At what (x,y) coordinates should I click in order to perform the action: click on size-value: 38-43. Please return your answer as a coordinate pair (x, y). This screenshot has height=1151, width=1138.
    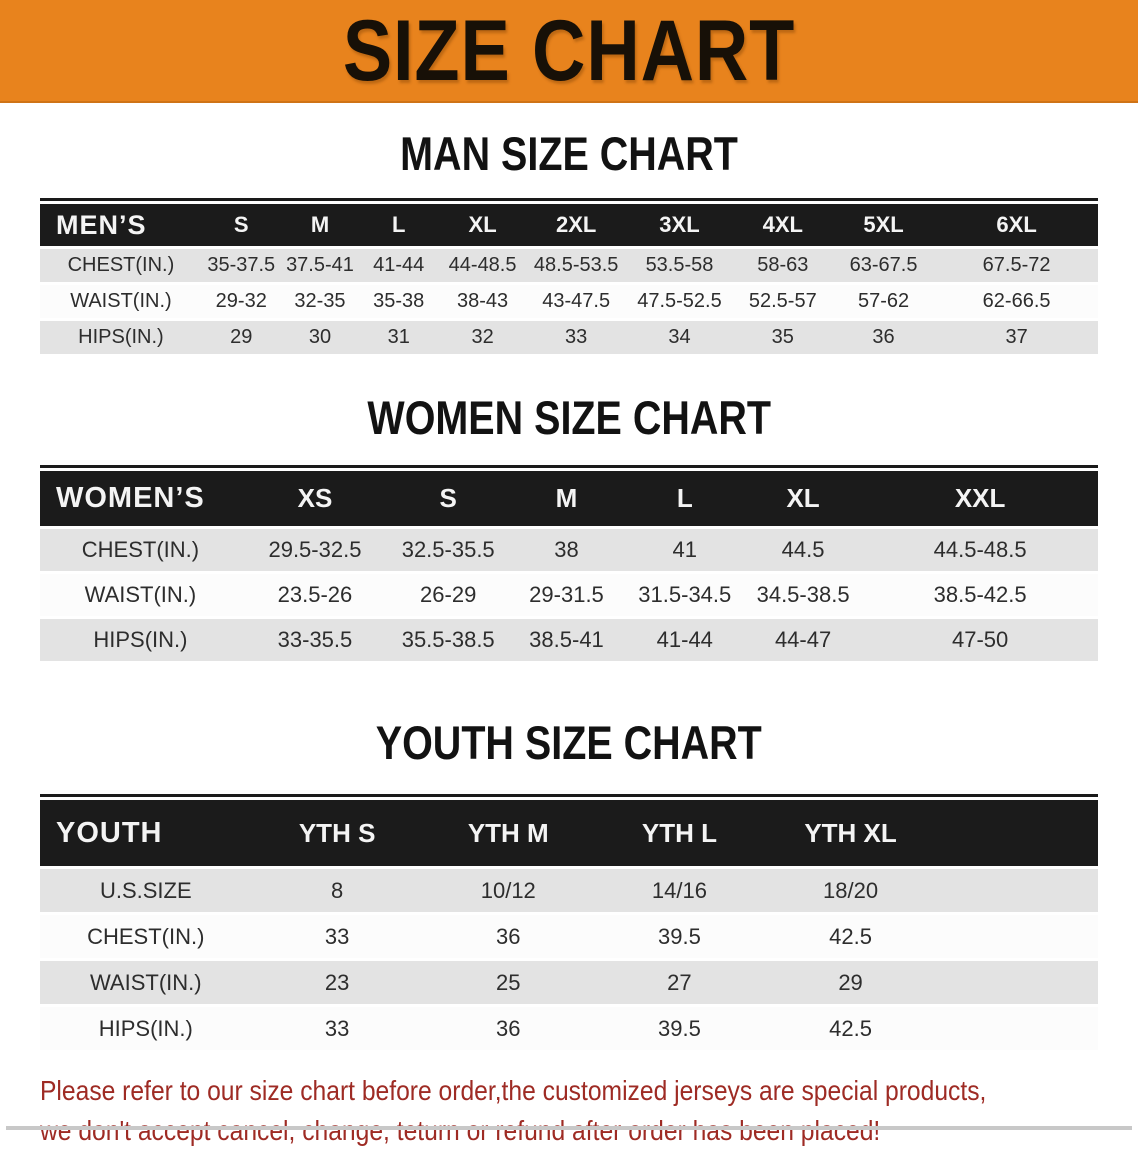
    Looking at the image, I should click on (483, 301).